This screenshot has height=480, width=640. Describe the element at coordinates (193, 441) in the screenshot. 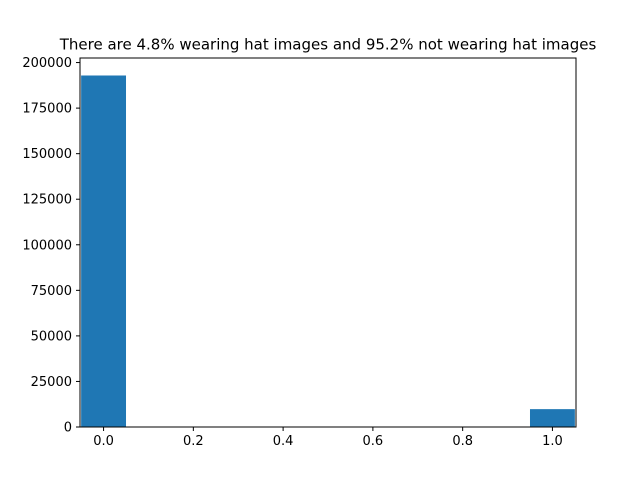

I see `x-tick-label-1: 0.2` at that location.